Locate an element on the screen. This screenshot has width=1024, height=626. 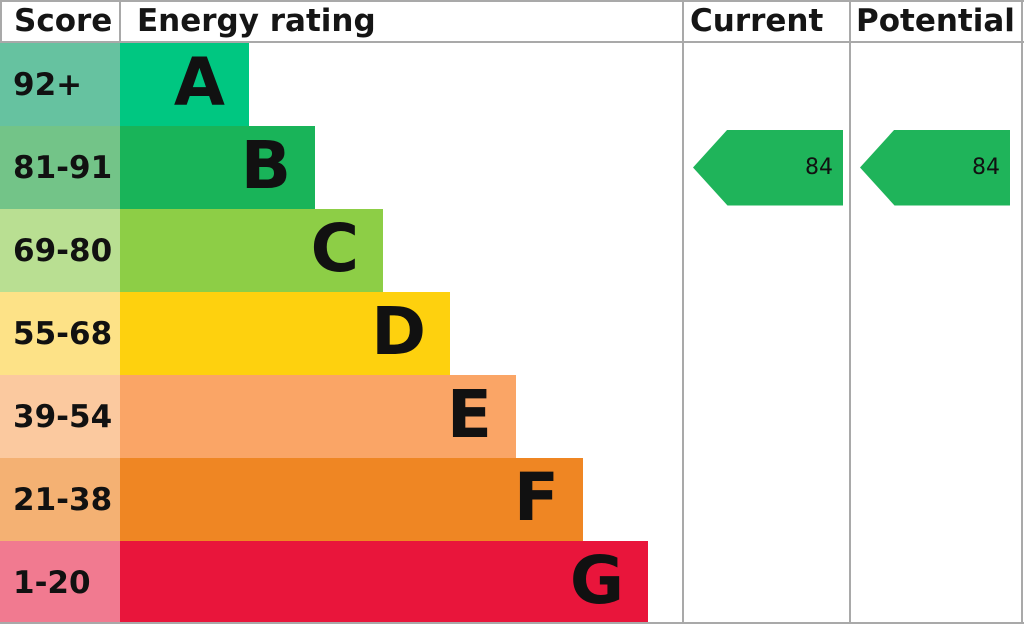
band-bar-f: F is located at coordinates (351, 499).